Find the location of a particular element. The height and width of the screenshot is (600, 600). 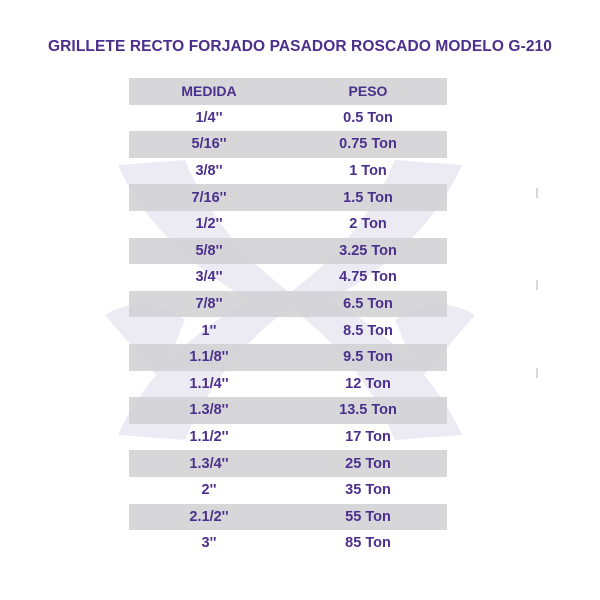

table-row: 1/4'' 0.5 Ton is located at coordinates (288, 118).